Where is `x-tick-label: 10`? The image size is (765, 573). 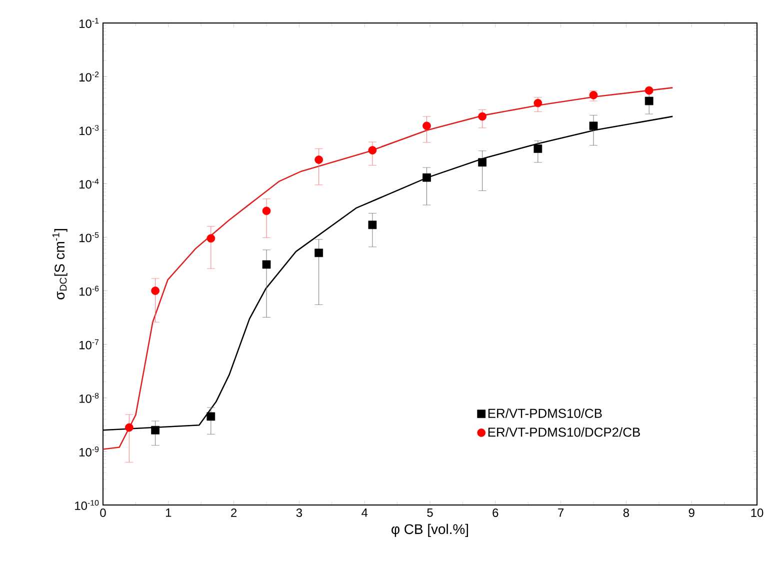 x-tick-label: 10 is located at coordinates (757, 512).